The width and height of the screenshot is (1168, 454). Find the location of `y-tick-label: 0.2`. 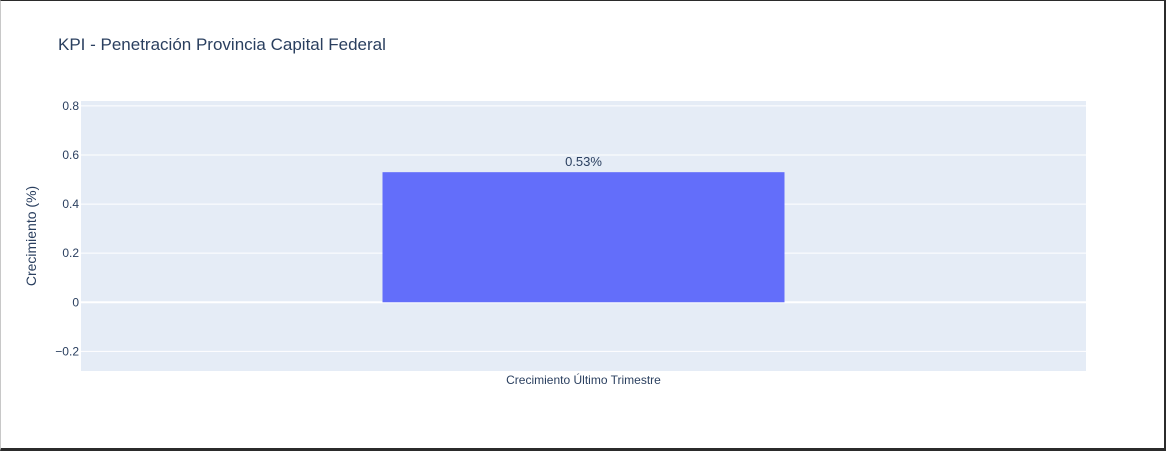

y-tick-label: 0.2 is located at coordinates (70, 253).